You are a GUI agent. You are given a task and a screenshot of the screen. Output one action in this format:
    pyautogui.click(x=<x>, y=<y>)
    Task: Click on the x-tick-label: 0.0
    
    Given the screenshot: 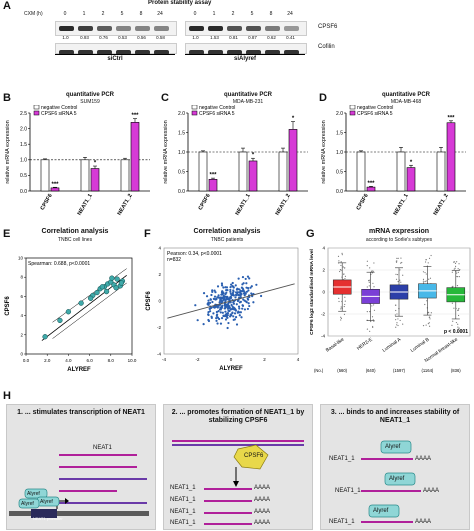 What is the action you would take?
    pyautogui.click(x=26, y=360)
    